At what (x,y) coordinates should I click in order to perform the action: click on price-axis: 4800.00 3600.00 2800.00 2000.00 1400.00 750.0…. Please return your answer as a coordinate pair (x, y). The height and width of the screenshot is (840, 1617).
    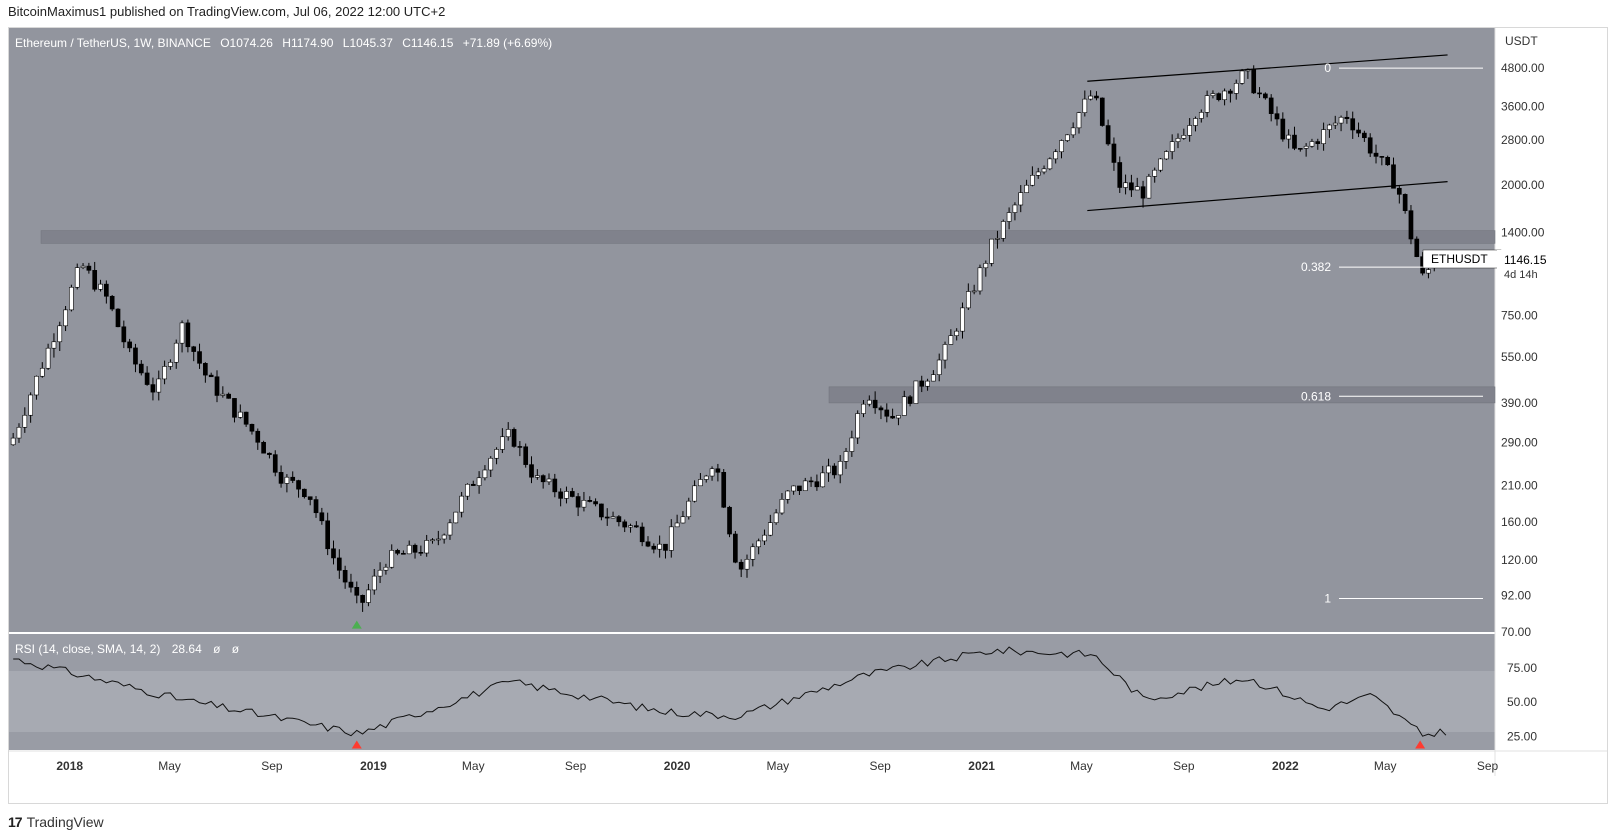
    Looking at the image, I should click on (1523, 350).